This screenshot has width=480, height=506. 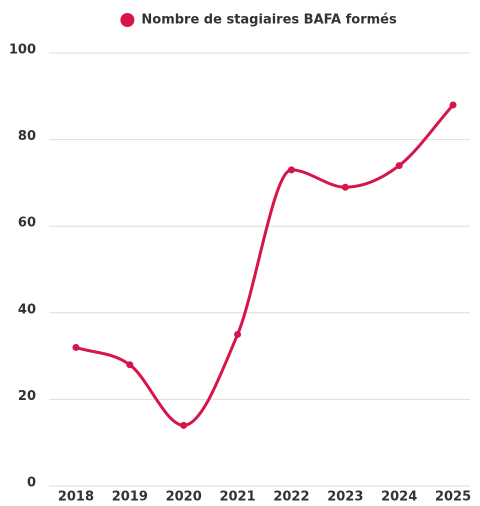 What do you see at coordinates (237, 497) in the screenshot?
I see `x-tick-label: 2021` at bounding box center [237, 497].